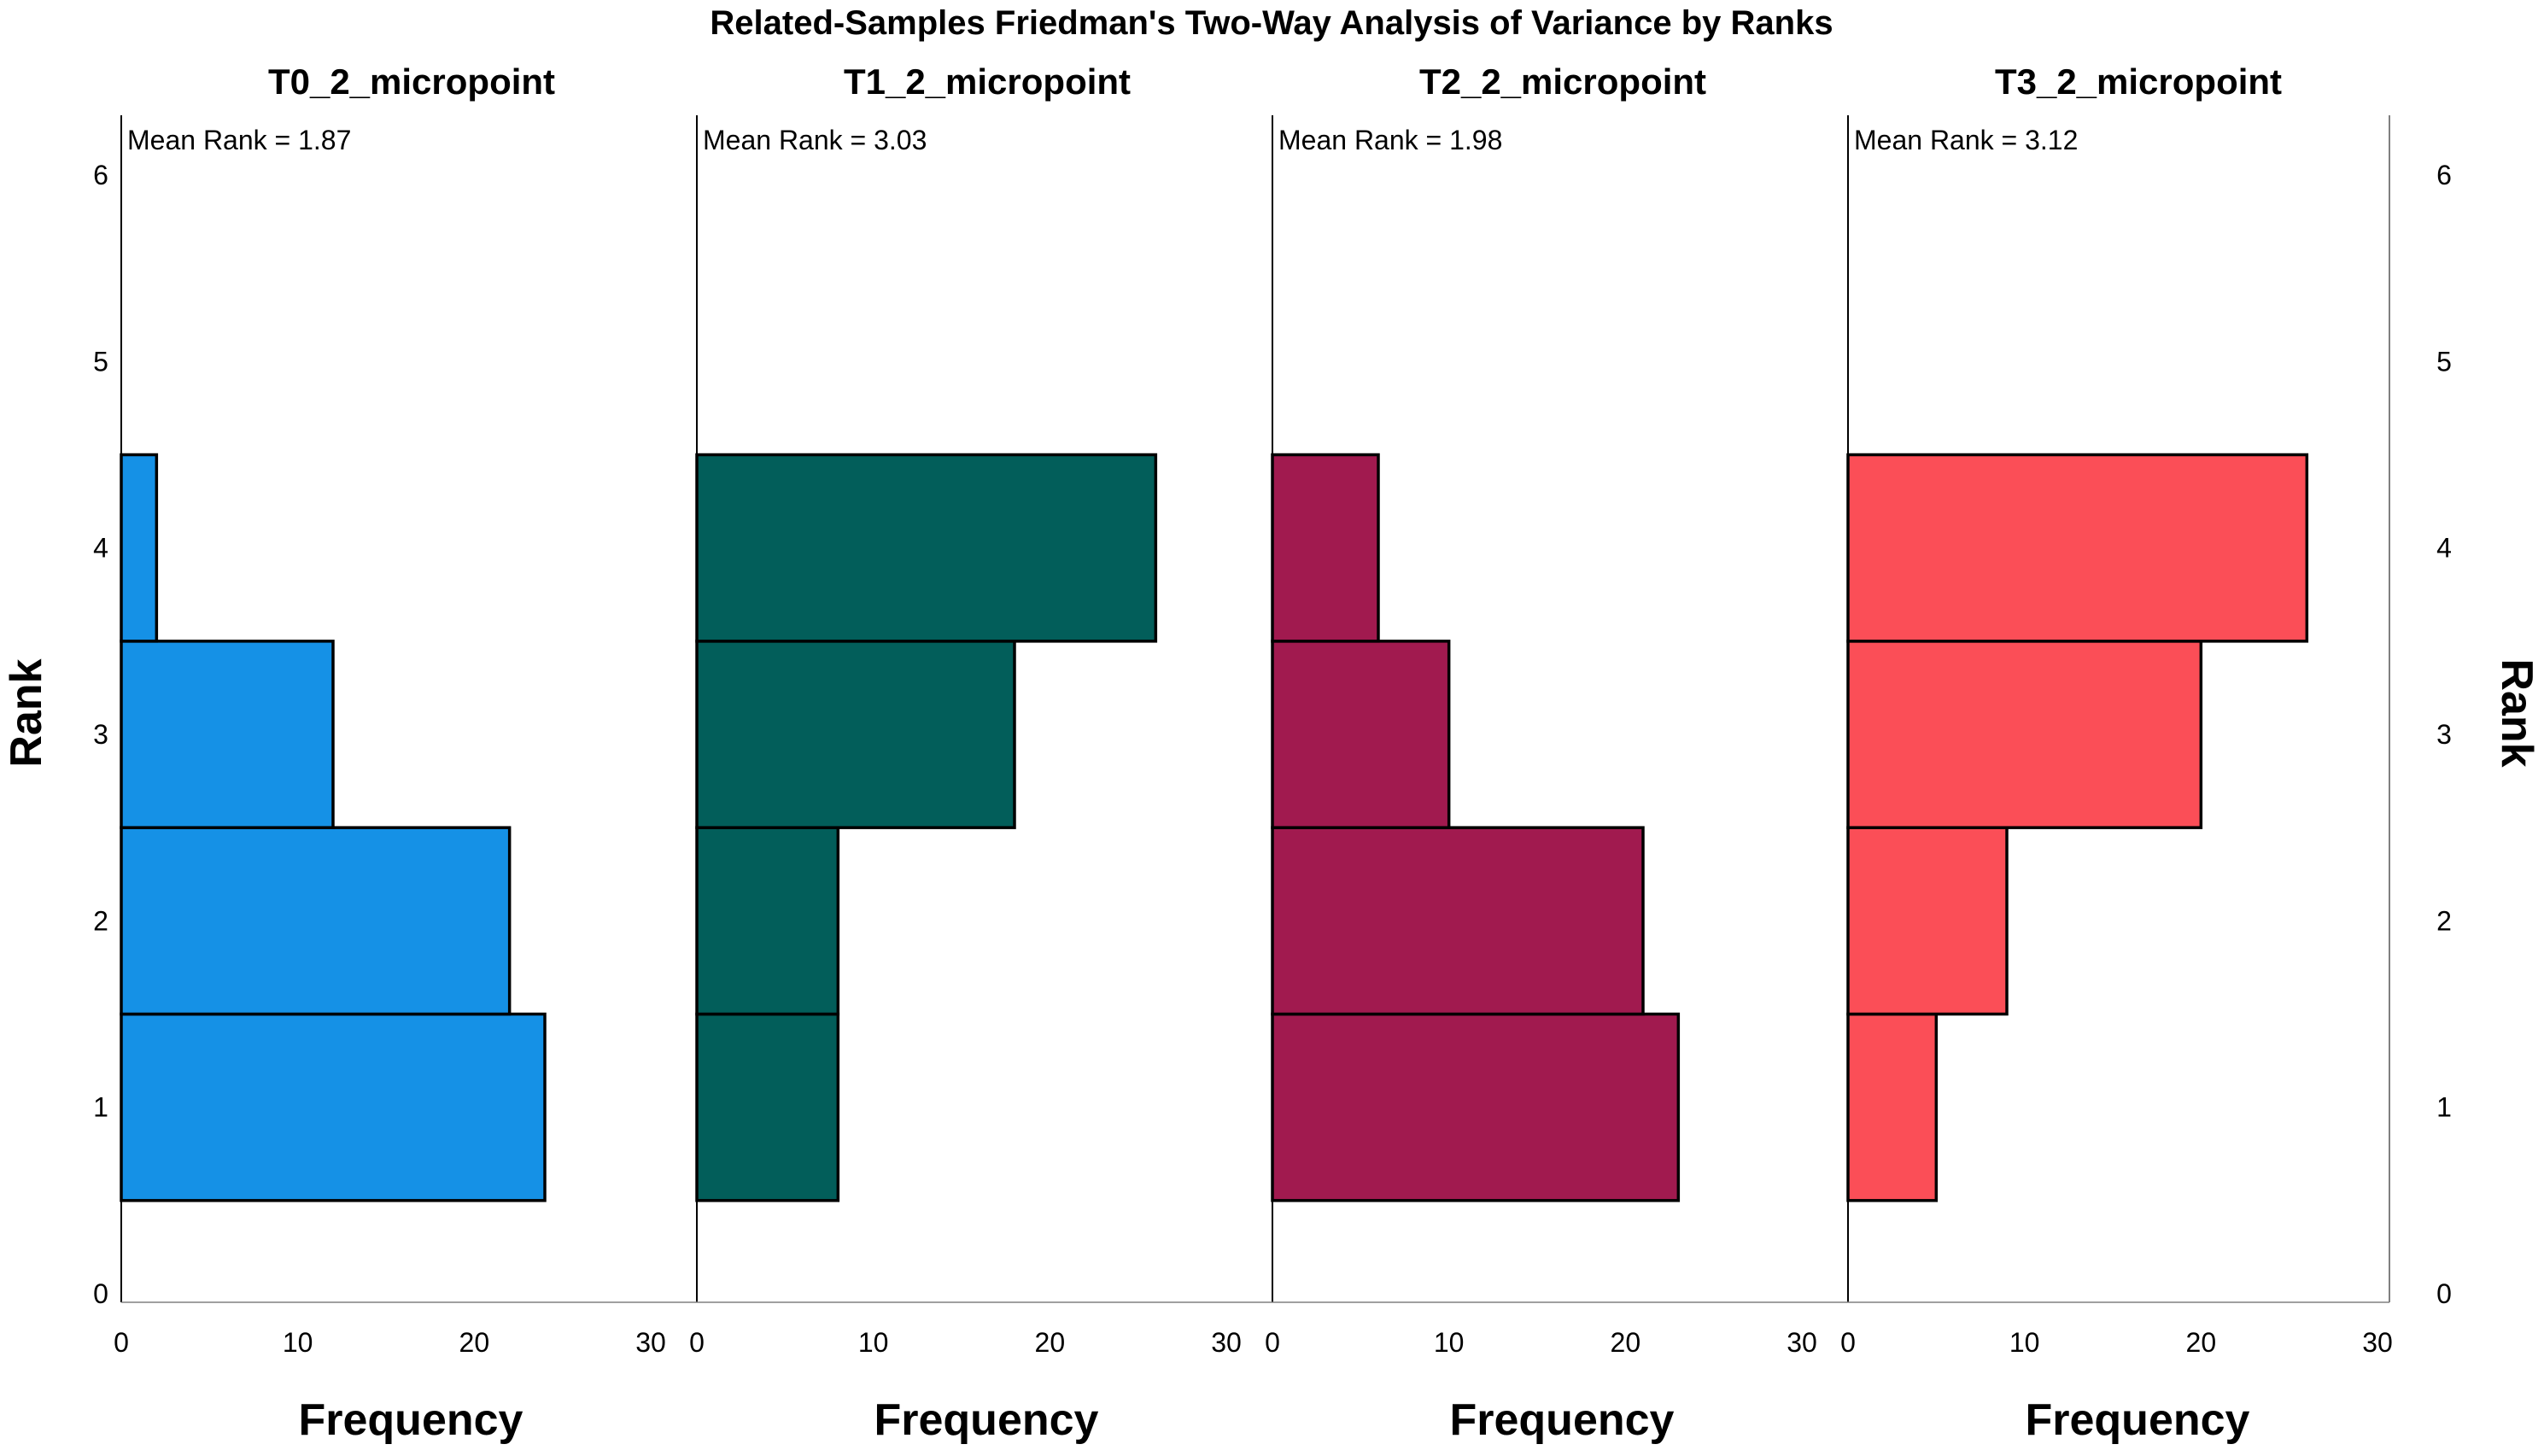  Describe the element at coordinates (2444, 548) in the screenshot. I see `y-tick-label-right: 4` at that location.